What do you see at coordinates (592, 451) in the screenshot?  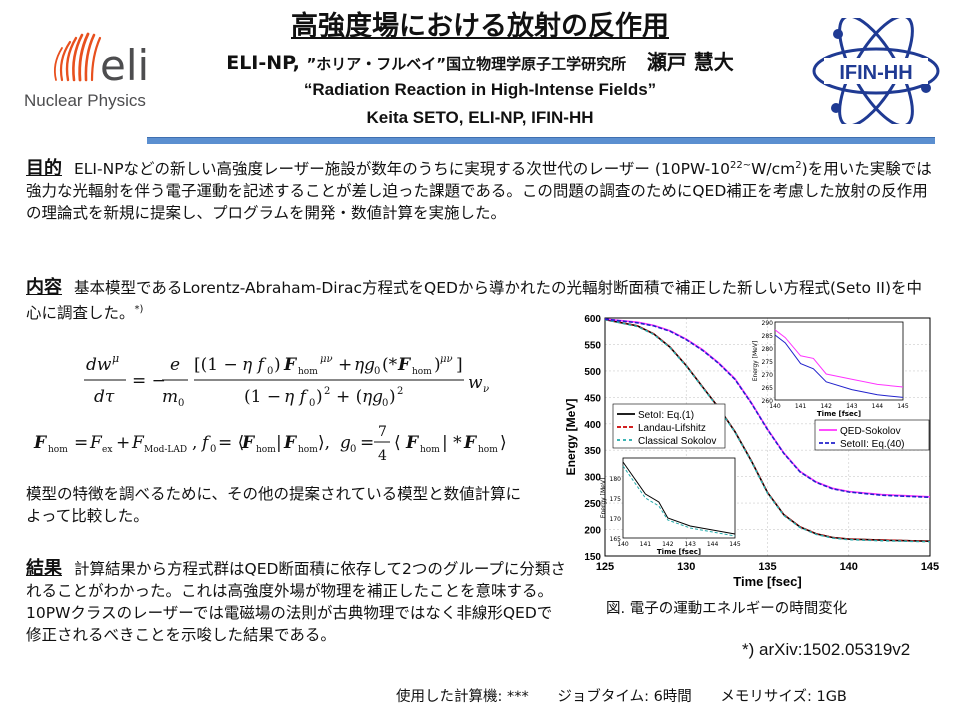 I see `y-tick-label: 350` at bounding box center [592, 451].